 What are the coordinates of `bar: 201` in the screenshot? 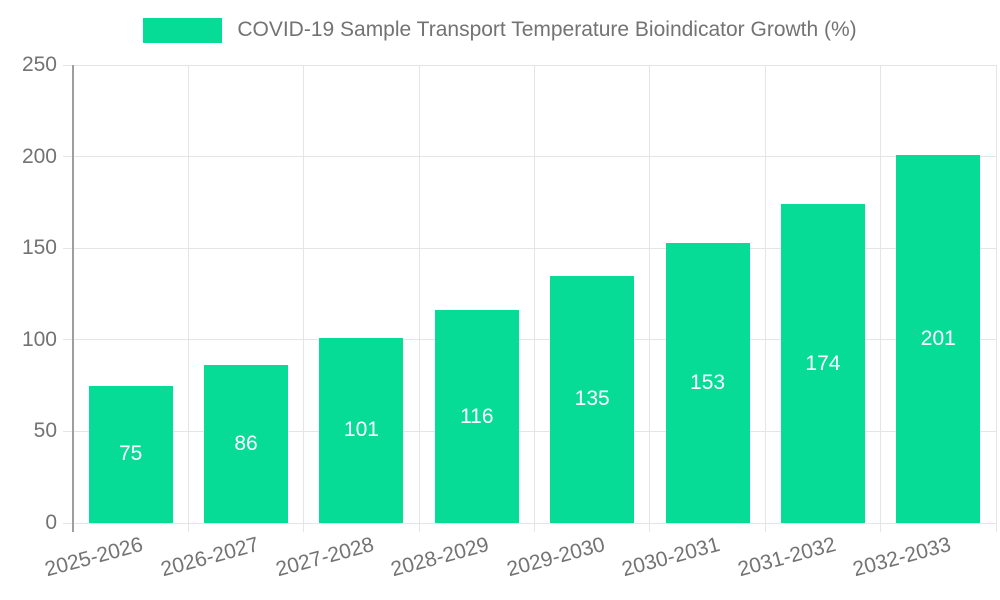 It's located at (938, 338).